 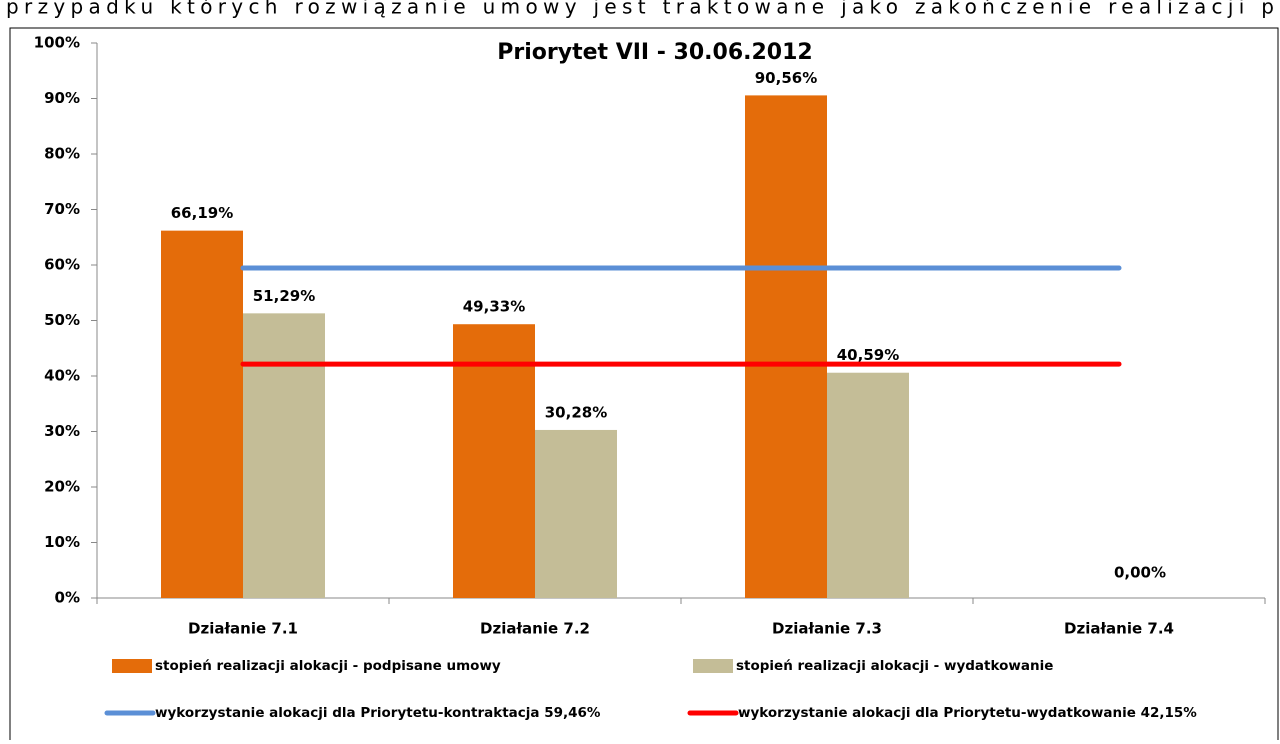 What do you see at coordinates (67, 598) in the screenshot?
I see `y-tick-label: 0%` at bounding box center [67, 598].